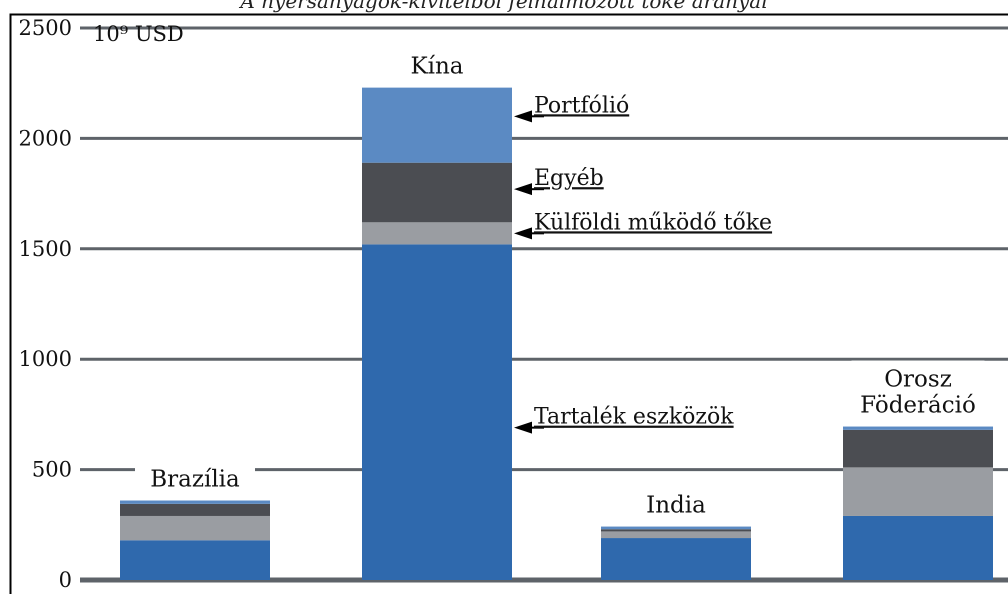 Image resolution: width=1008 pixels, height=594 pixels. What do you see at coordinates (45, 249) in the screenshot?
I see `y-tick-label: 1500` at bounding box center [45, 249].